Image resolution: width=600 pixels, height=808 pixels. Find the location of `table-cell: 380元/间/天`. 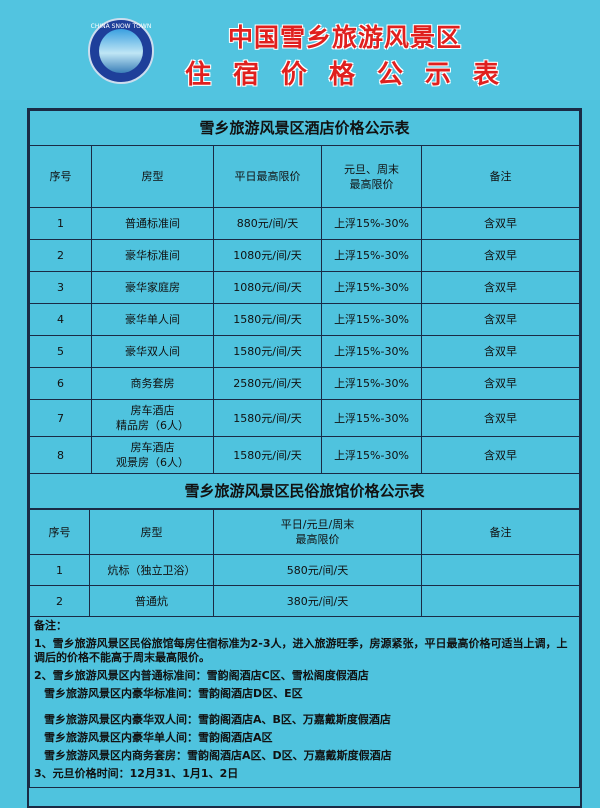

table-cell: 380元/间/天 is located at coordinates (317, 601).